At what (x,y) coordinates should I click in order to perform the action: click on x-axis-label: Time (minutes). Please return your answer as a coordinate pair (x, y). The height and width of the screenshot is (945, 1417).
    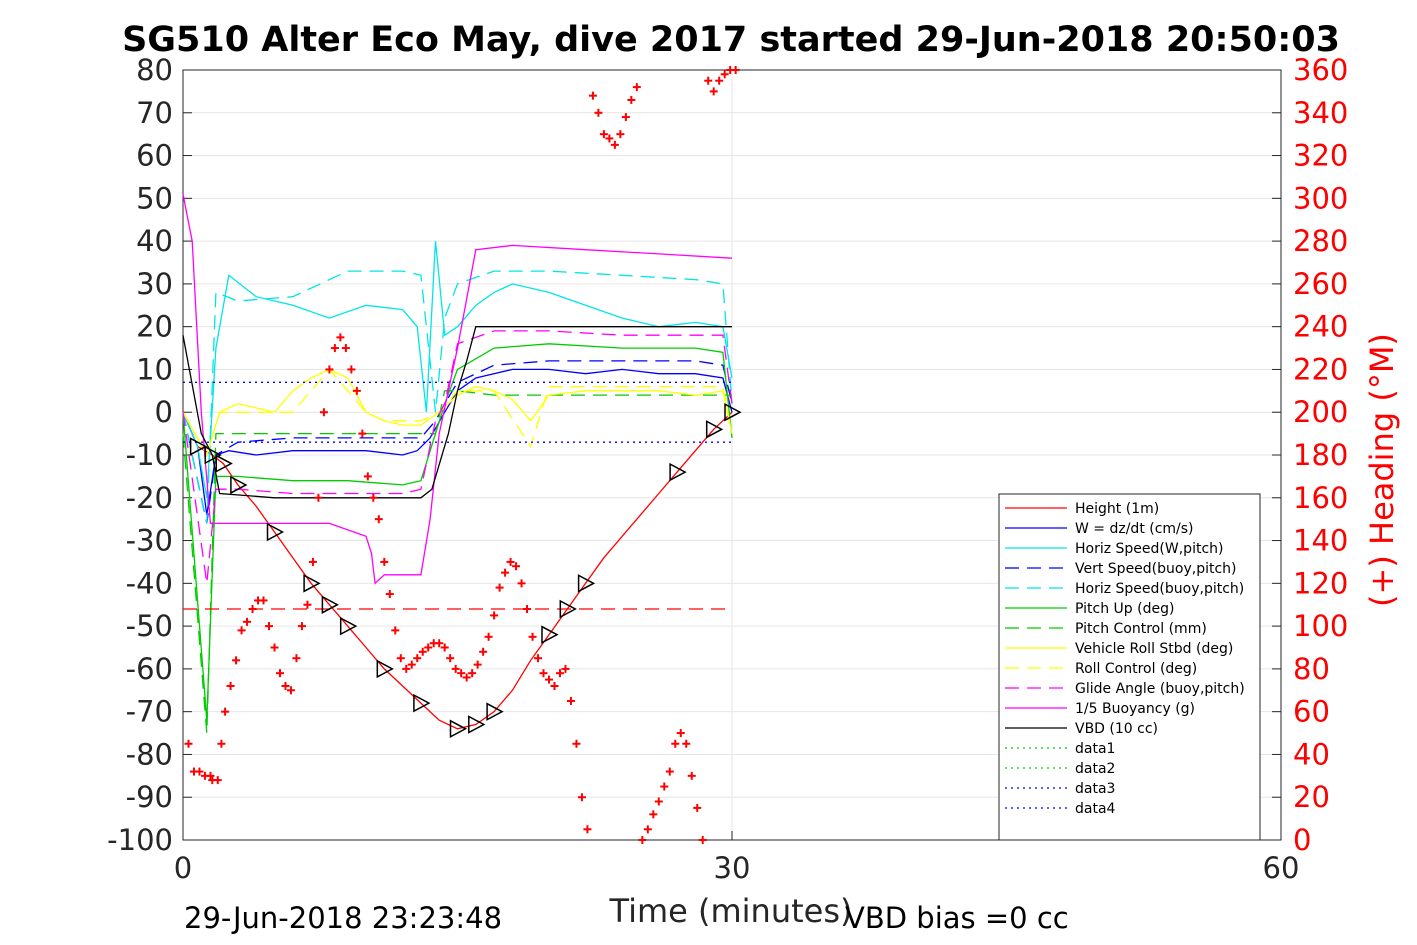
    Looking at the image, I should click on (731, 911).